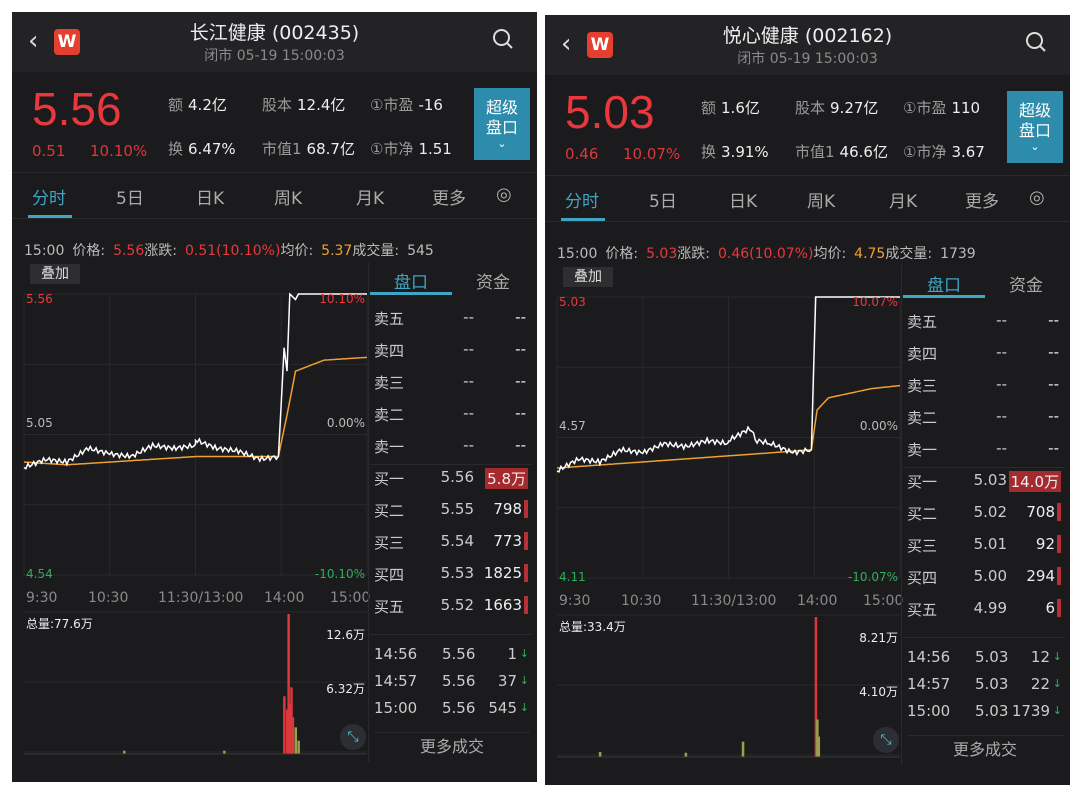 The image size is (1080, 785). Describe the element at coordinates (740, 108) in the screenshot. I see `stat-value: 1.6亿` at that location.